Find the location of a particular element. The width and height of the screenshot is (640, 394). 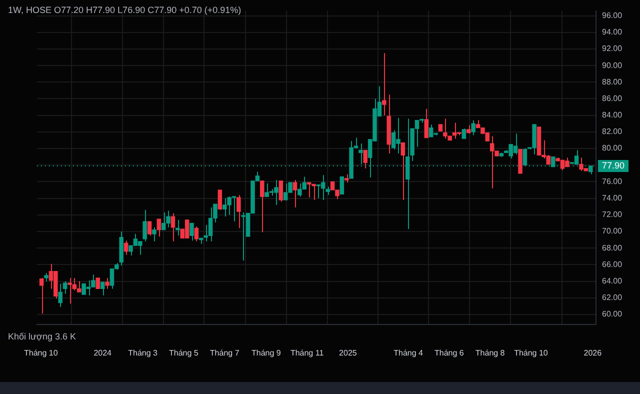

x-tick-label: Tháng 4 is located at coordinates (409, 353).